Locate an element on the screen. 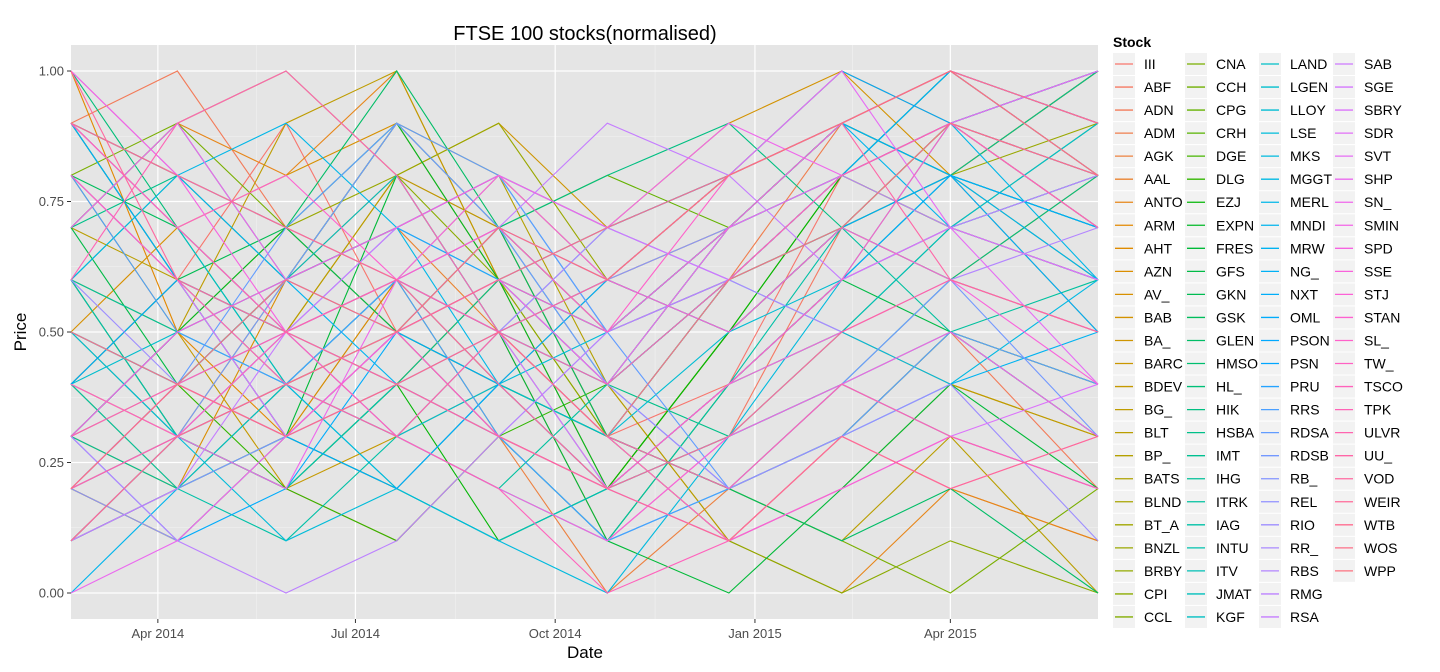 Image resolution: width=1440 pixels, height=672 pixels. legend-label: OML is located at coordinates (1305, 317).